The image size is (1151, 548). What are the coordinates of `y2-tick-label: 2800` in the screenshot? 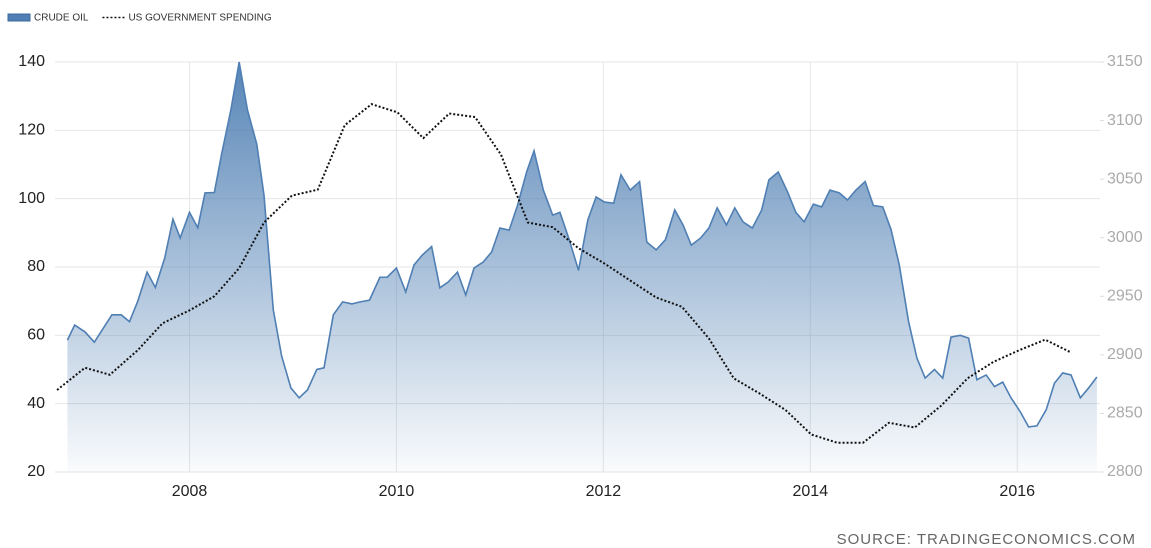 It's located at (1125, 471).